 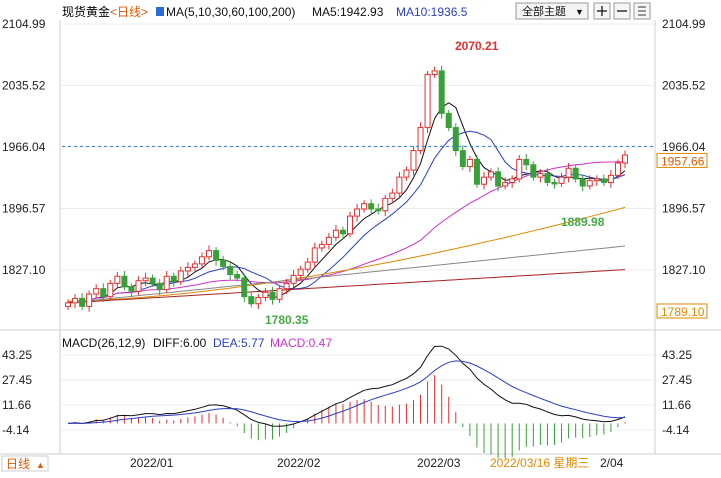 What do you see at coordinates (129, 12) in the screenshot?
I see `period-label: <日线>` at bounding box center [129, 12].